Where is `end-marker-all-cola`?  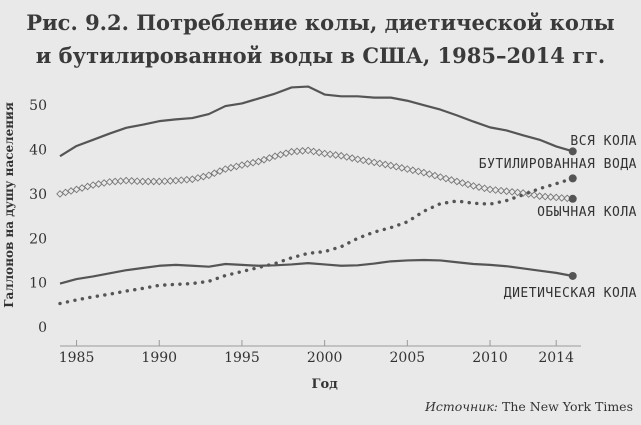 end-marker-all-cola is located at coordinates (572, 151).